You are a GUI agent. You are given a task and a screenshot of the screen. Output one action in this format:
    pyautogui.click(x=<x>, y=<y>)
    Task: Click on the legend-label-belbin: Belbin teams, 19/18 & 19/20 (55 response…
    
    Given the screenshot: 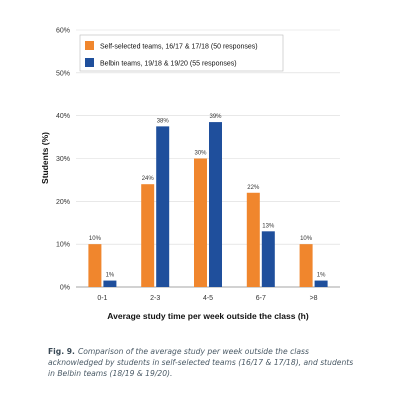 What is the action you would take?
    pyautogui.click(x=168, y=64)
    